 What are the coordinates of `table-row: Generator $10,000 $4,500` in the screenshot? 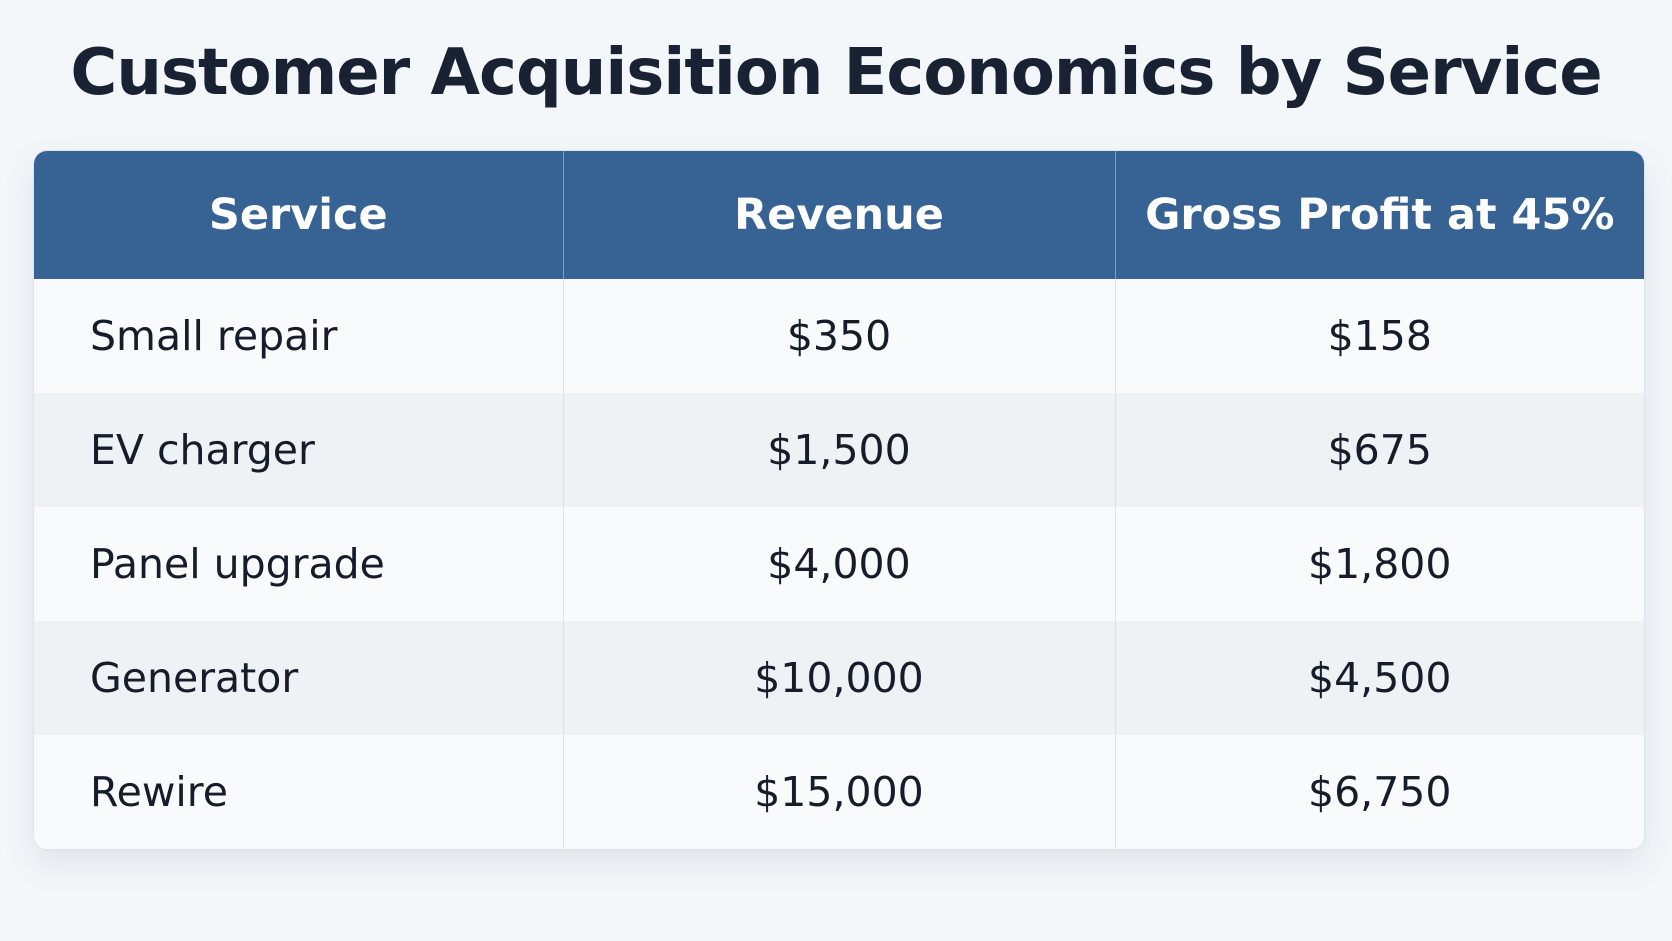 It's located at (839, 678).